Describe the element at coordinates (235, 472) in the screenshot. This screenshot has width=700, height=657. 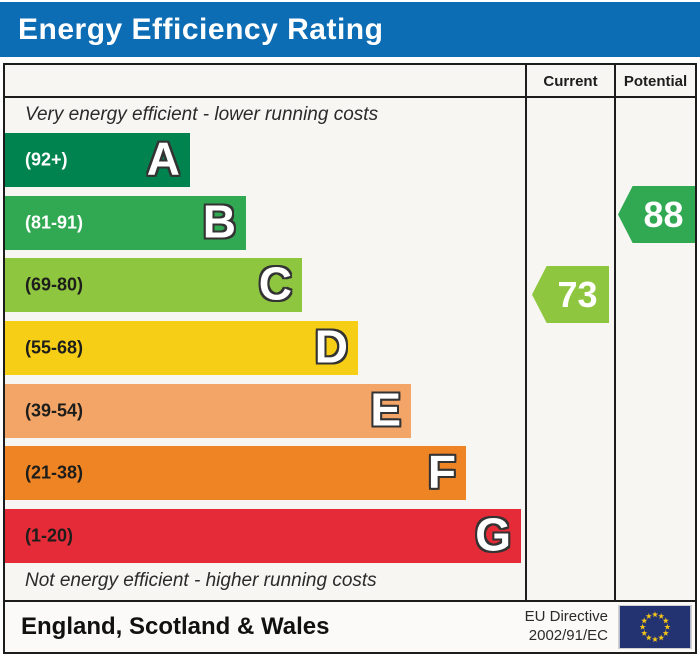
I see `band-row-f: (21-38) F` at that location.